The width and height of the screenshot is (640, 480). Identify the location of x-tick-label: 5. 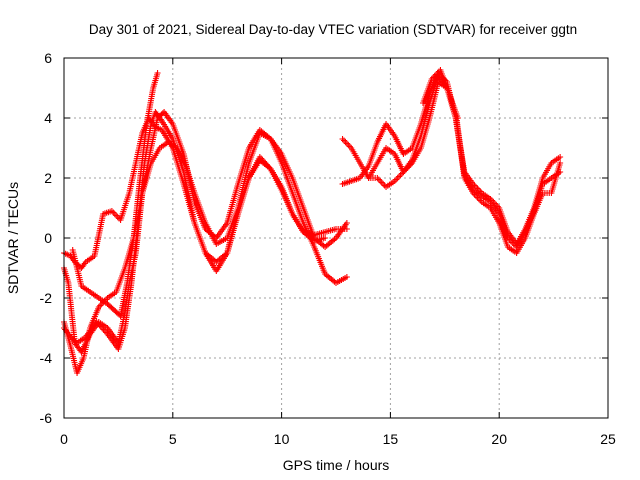
(173, 439).